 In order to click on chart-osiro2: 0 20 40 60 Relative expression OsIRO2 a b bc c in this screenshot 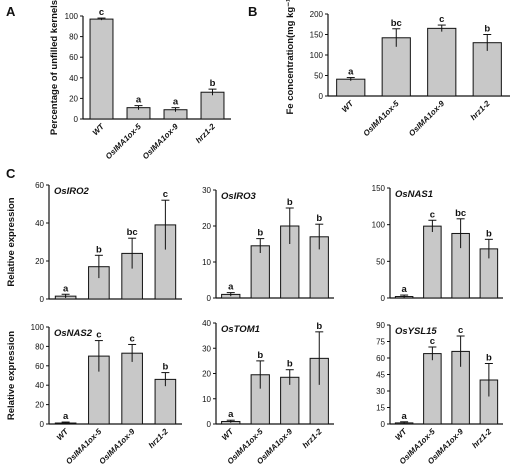, I will do `click(94, 242)`.